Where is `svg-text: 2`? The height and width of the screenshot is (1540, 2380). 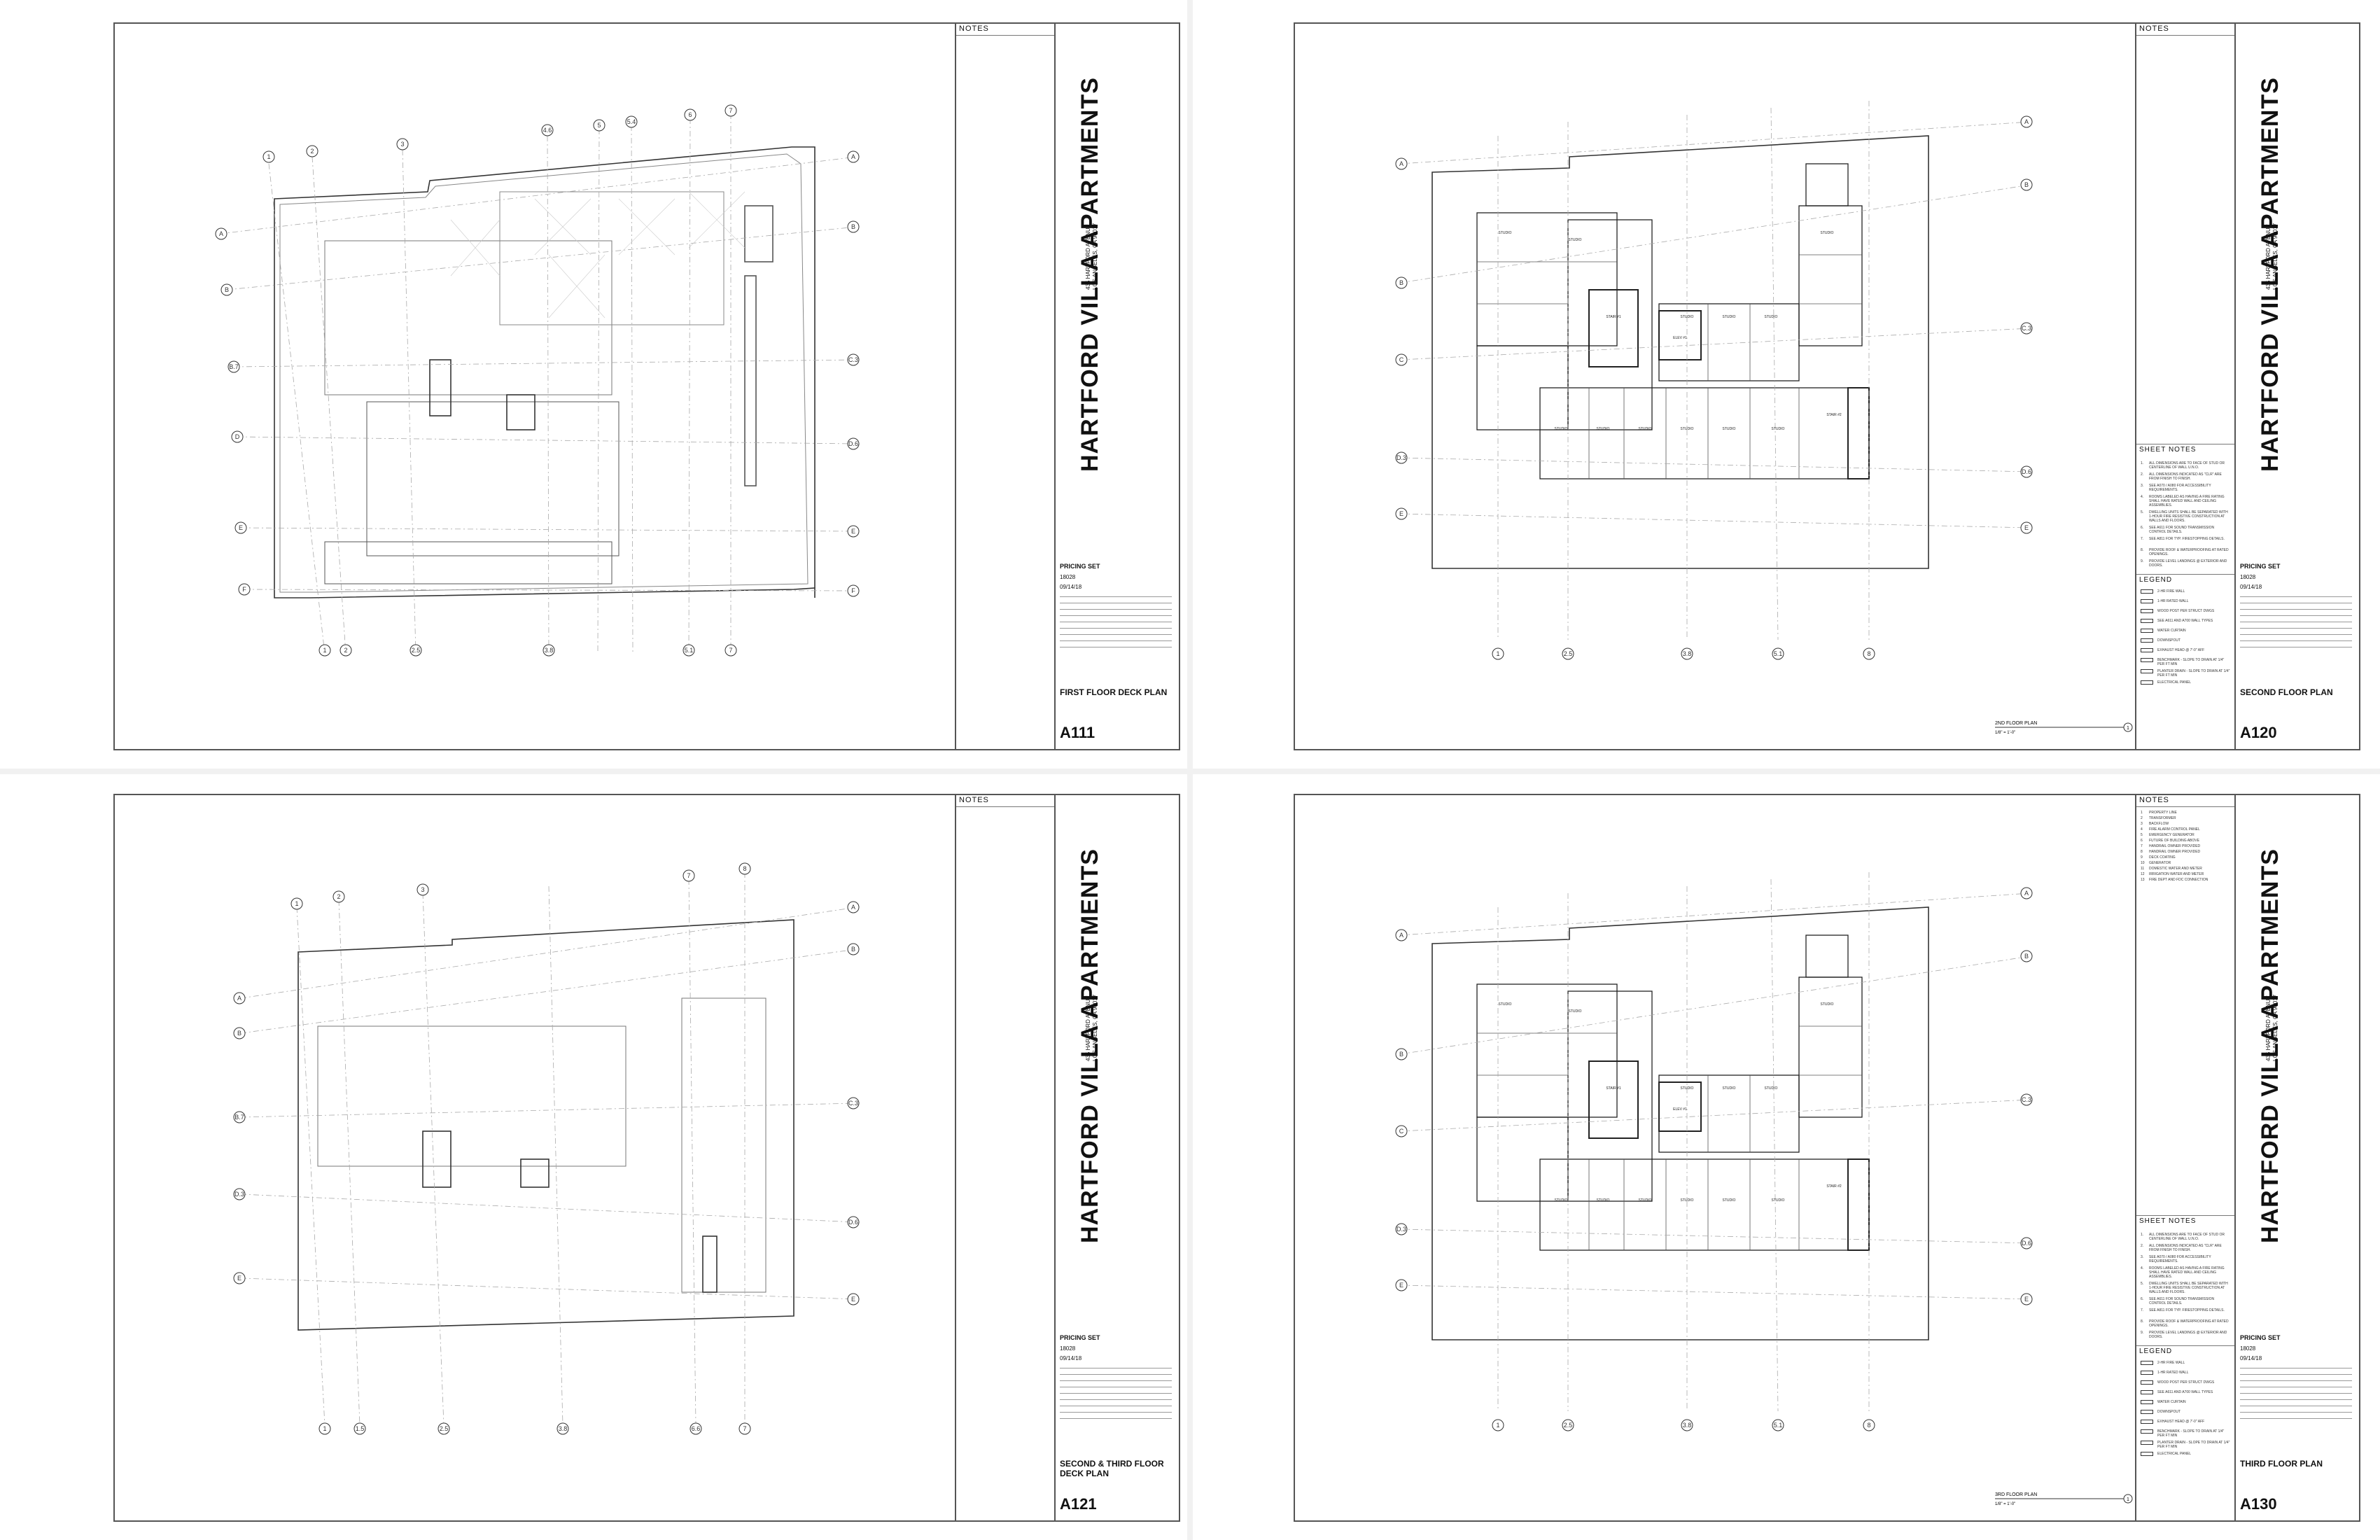 svg-text: 2 is located at coordinates (312, 151).